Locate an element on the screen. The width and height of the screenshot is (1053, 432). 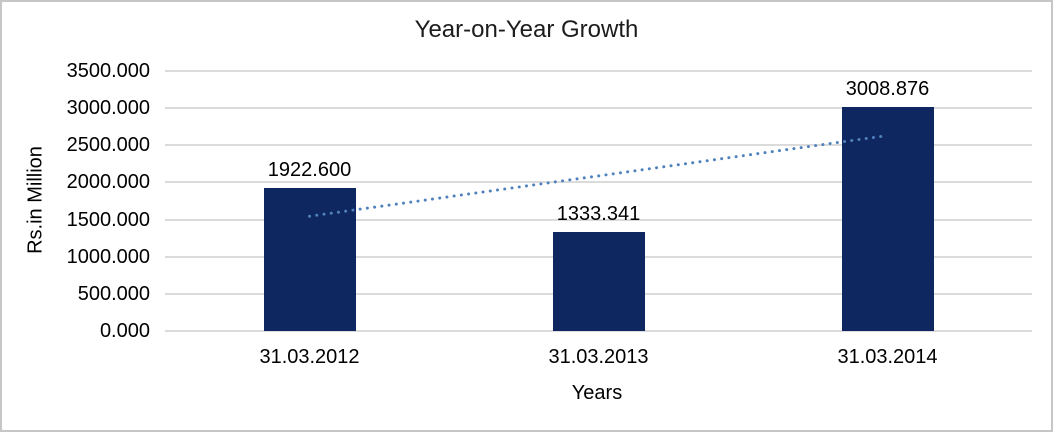
x-axis-category-label: 31.03.2013 is located at coordinates (598, 357).